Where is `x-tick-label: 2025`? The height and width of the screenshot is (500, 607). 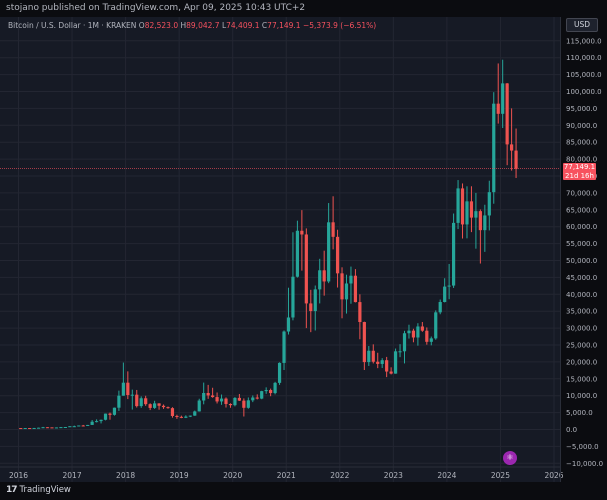
x-tick-label: 2025 is located at coordinates (500, 475).